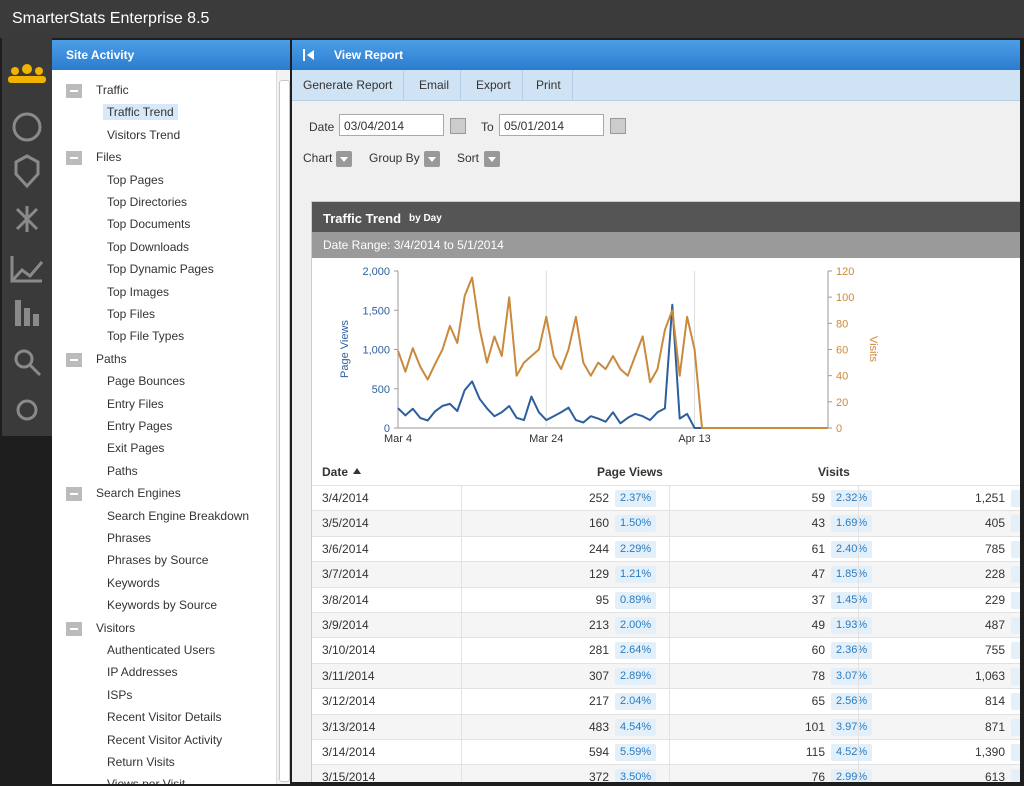 The height and width of the screenshot is (786, 1024). What do you see at coordinates (149, 224) in the screenshot?
I see `tree-item: Top Documents` at bounding box center [149, 224].